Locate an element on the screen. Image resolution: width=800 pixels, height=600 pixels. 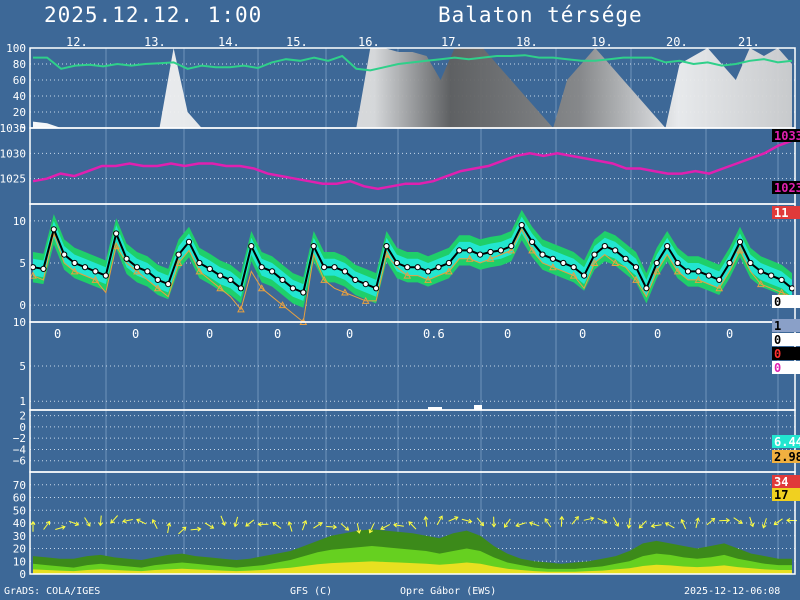
daily-precip-total: 0.6 is located at coordinates (434, 334).